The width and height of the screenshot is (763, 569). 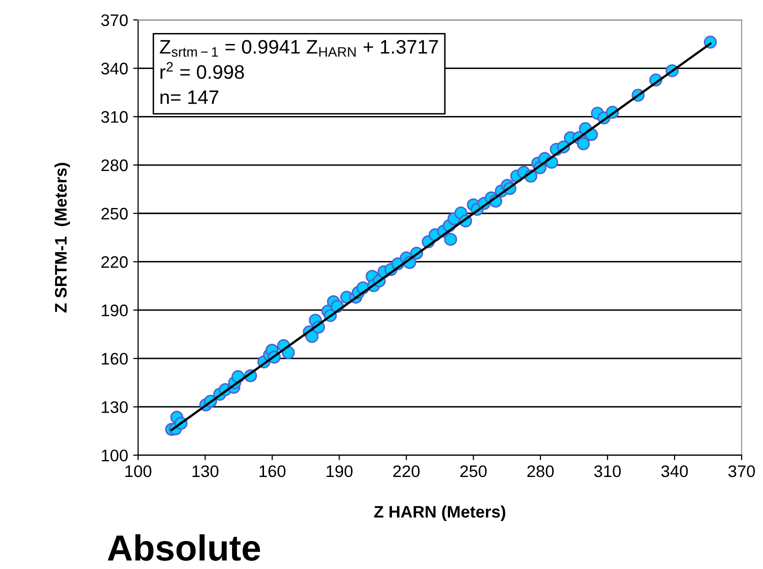 What do you see at coordinates (189, 97) in the screenshot?
I see `annotation: n= 147` at bounding box center [189, 97].